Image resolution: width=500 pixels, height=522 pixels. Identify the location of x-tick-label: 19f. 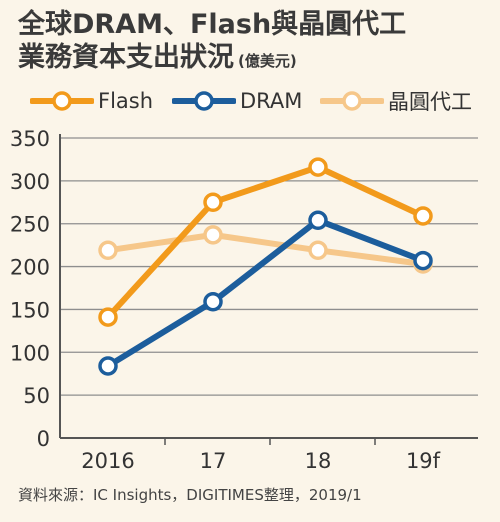
(423, 461).